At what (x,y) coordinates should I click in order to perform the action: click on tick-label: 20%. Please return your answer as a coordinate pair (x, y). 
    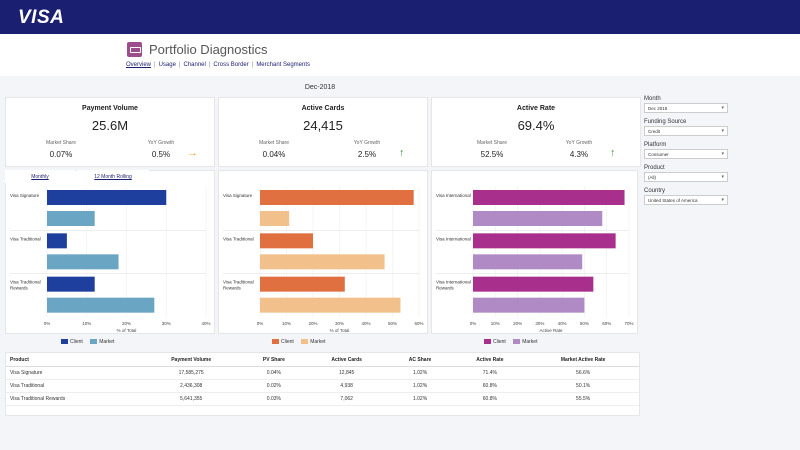
    Looking at the image, I should click on (126, 323).